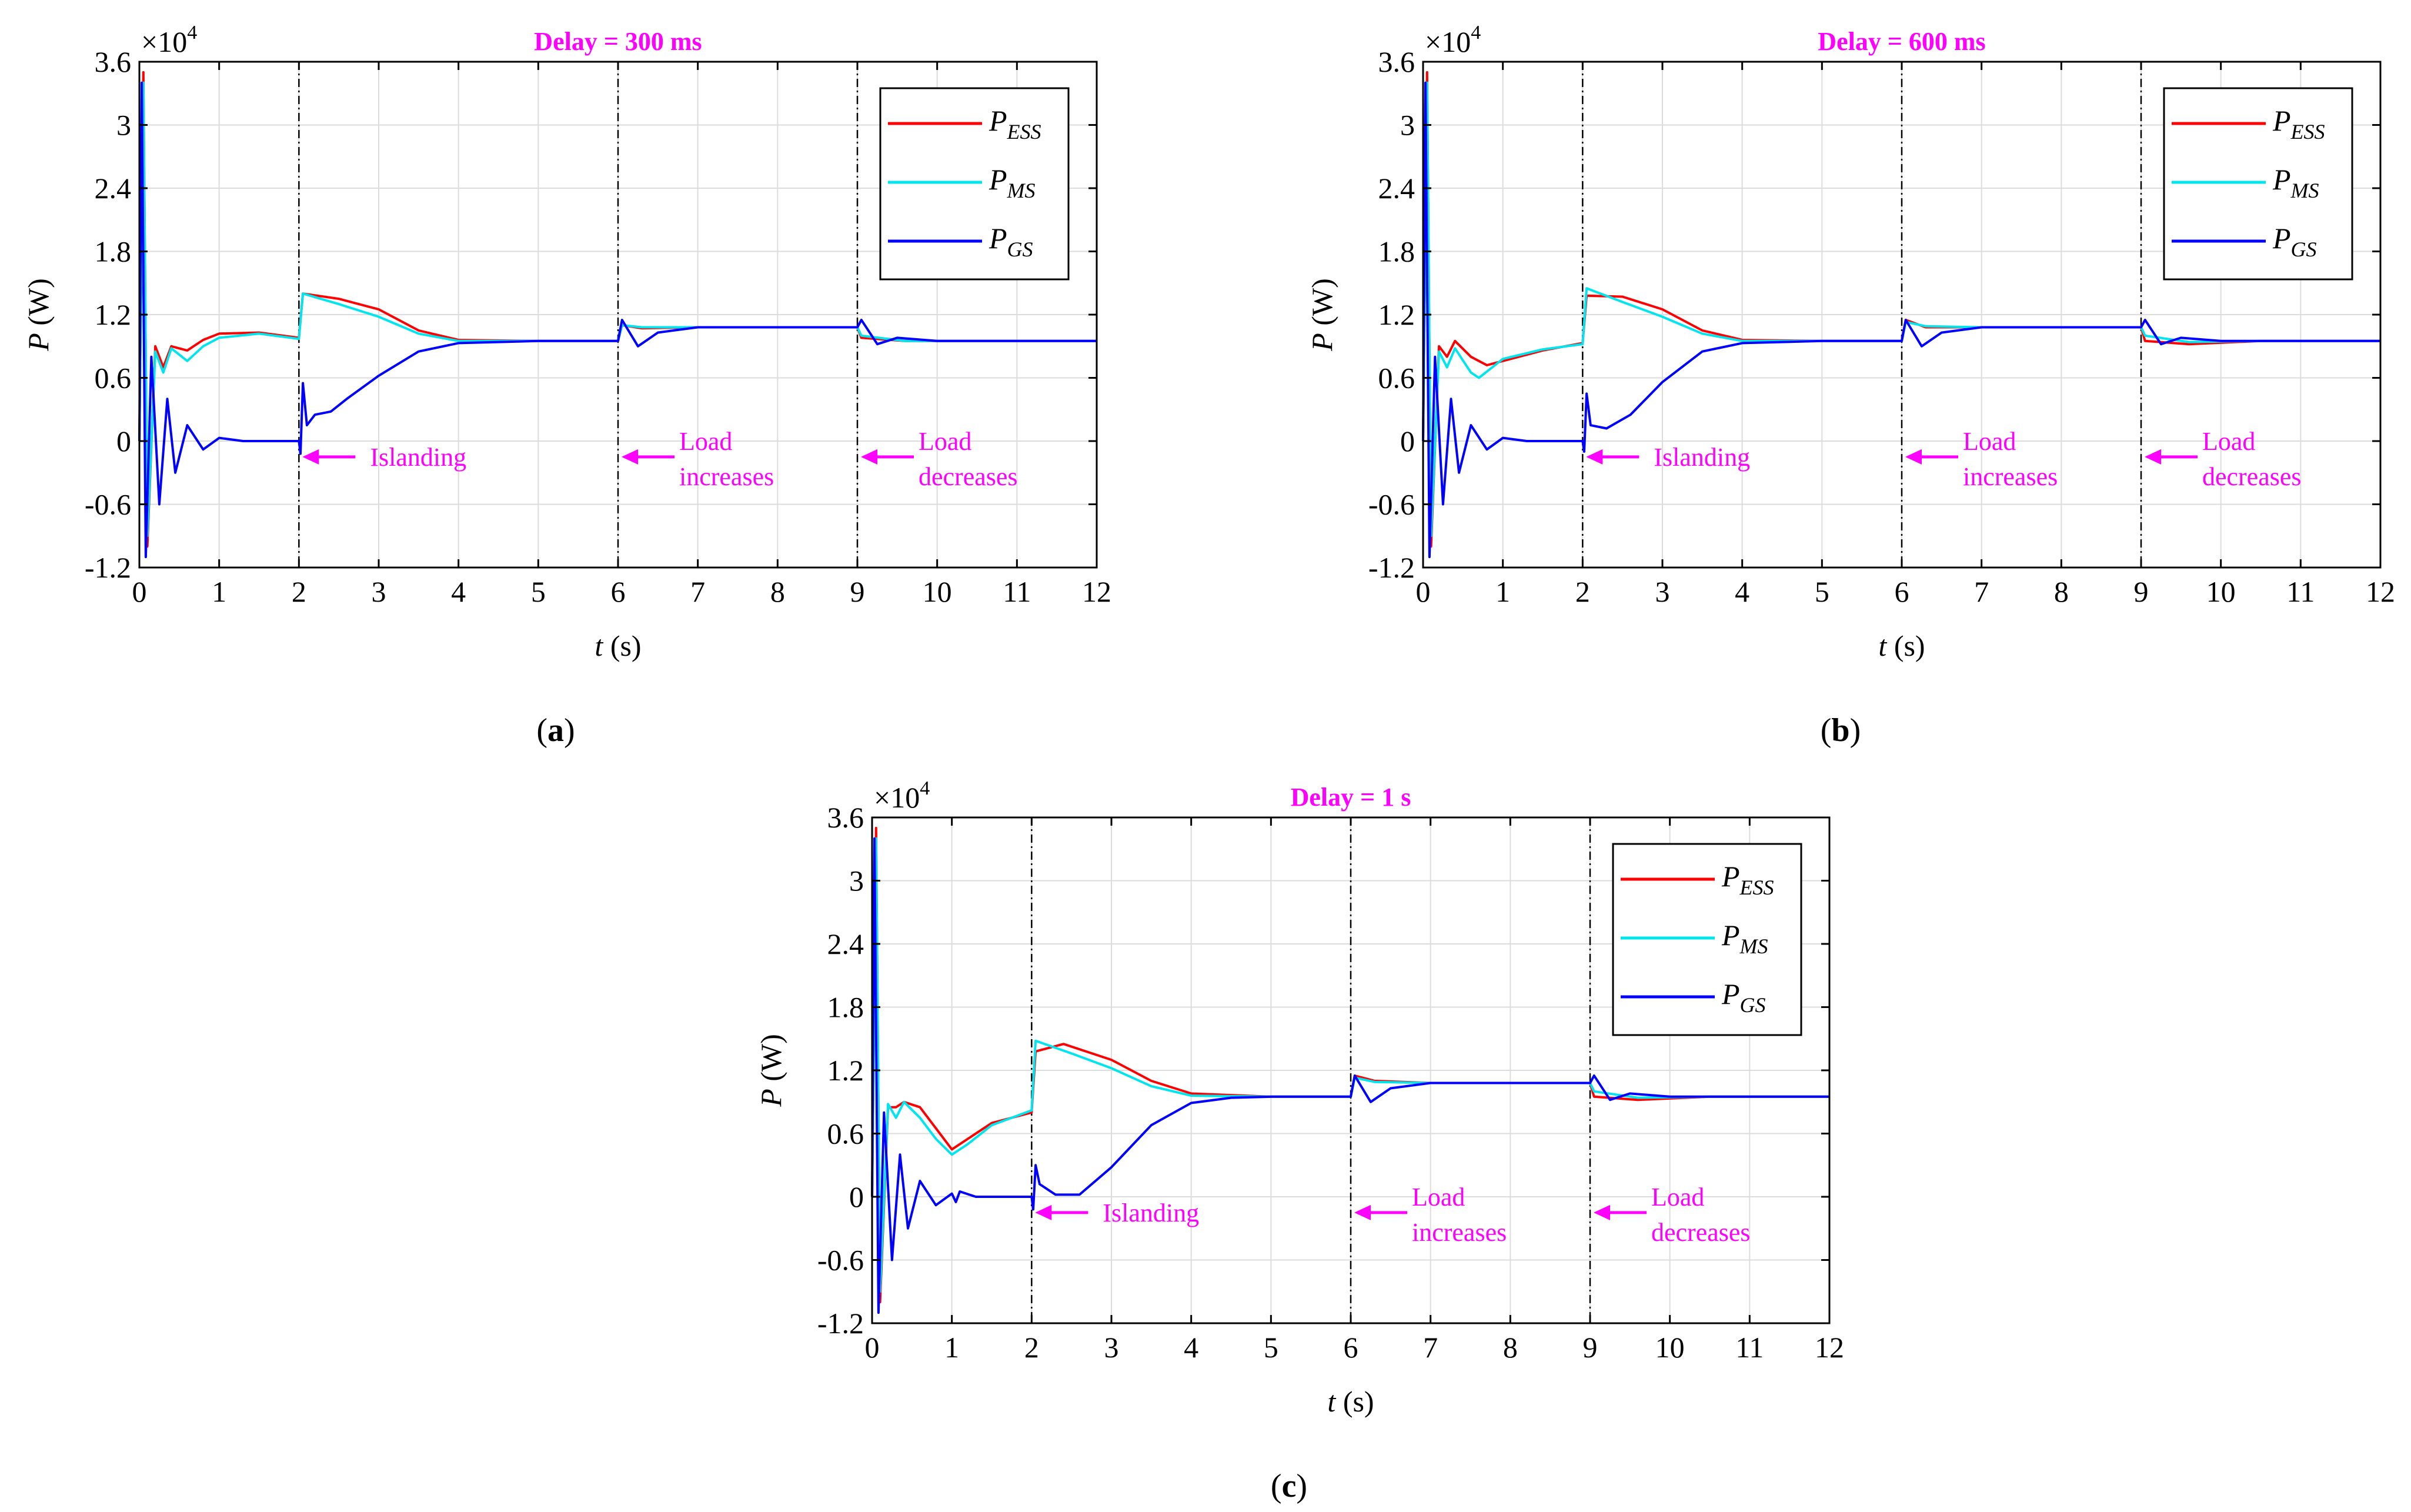 Image resolution: width=2411 pixels, height=1512 pixels. I want to click on panel-c-xticks: 0 1 2 3 4 5 6 7 8 9 10 11 12, so click(1355, 1090).